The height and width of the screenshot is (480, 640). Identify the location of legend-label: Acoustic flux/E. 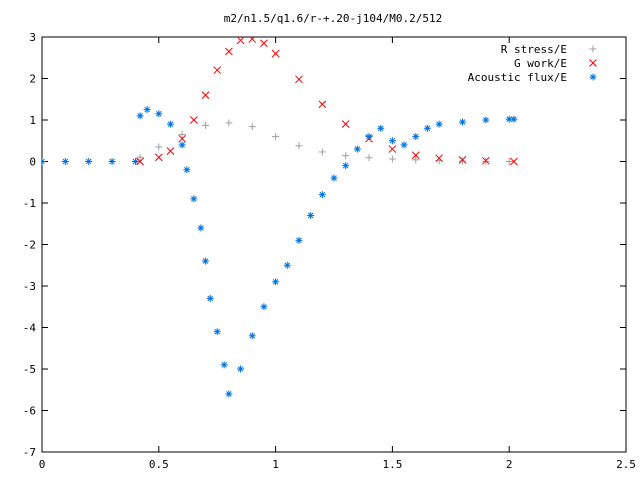
(517, 77).